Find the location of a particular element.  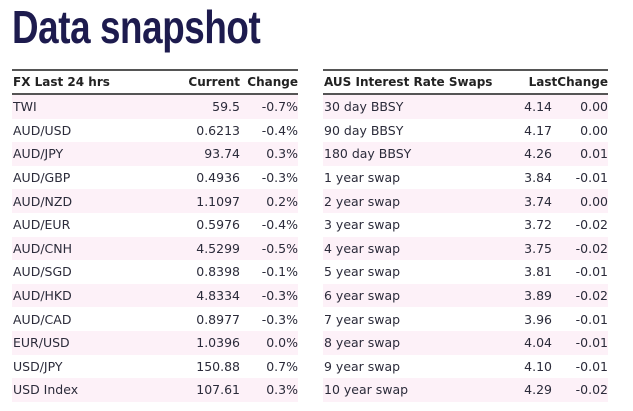

row-value: 0.5976 is located at coordinates (218, 225).